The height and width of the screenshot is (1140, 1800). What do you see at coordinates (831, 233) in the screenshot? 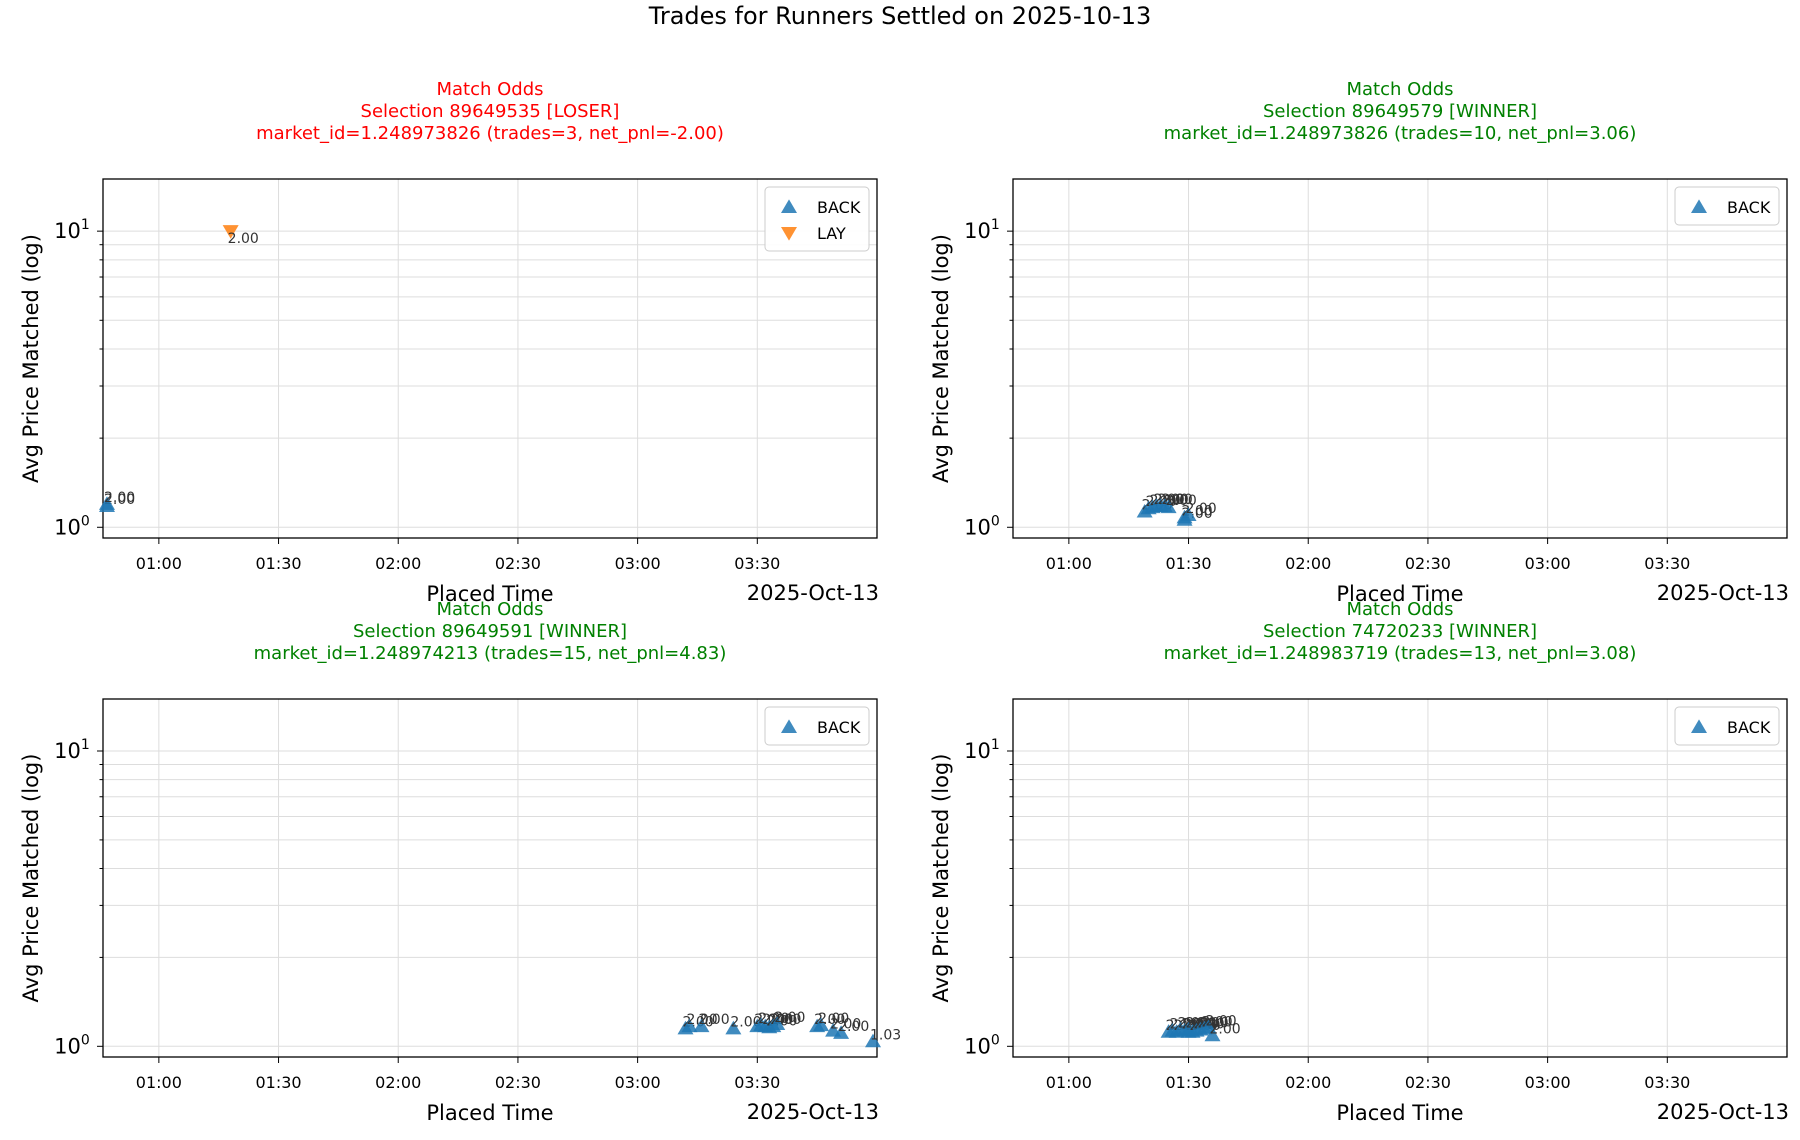
I see `legend-label-lay: LAY` at bounding box center [831, 233].